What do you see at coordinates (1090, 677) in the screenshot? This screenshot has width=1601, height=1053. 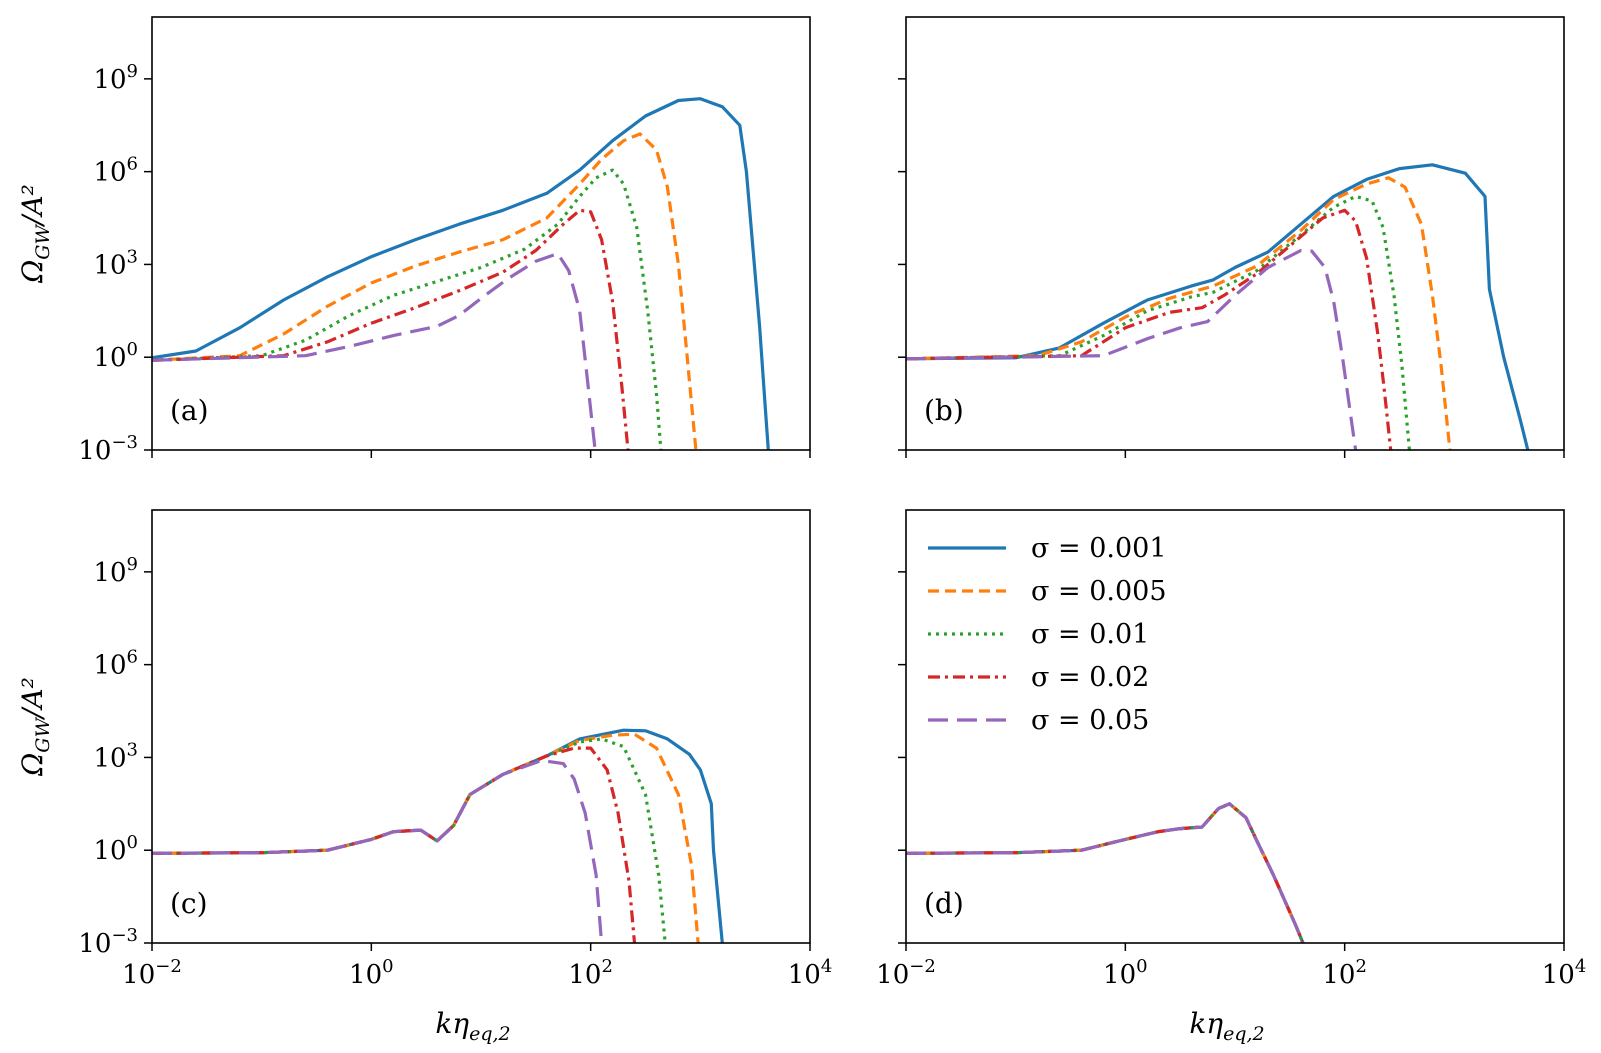 I see `legend-label: σ = 0.02` at bounding box center [1090, 677].